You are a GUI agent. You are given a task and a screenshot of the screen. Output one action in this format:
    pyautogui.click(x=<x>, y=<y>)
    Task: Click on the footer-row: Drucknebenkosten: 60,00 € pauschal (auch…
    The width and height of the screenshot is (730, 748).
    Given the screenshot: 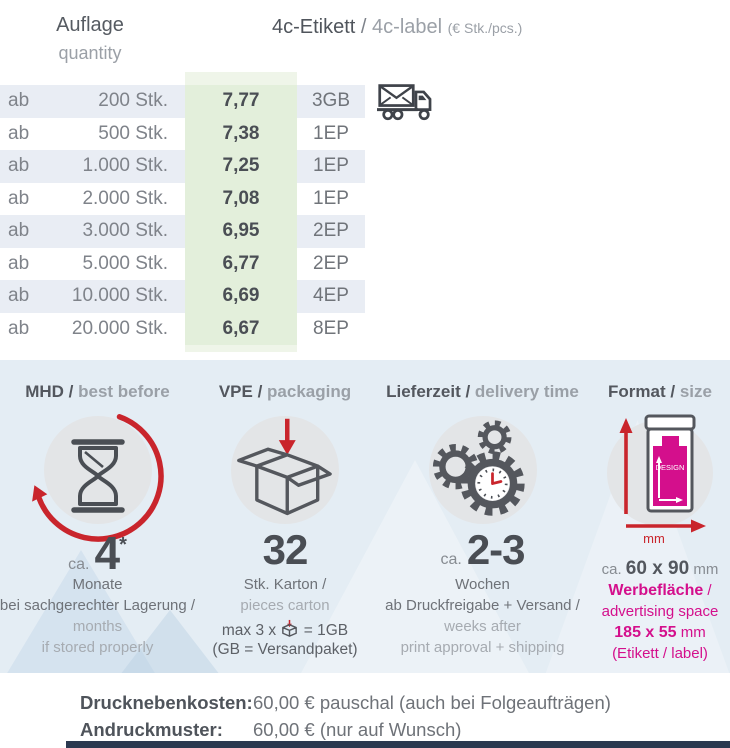 What is the action you would take?
    pyautogui.click(x=345, y=702)
    